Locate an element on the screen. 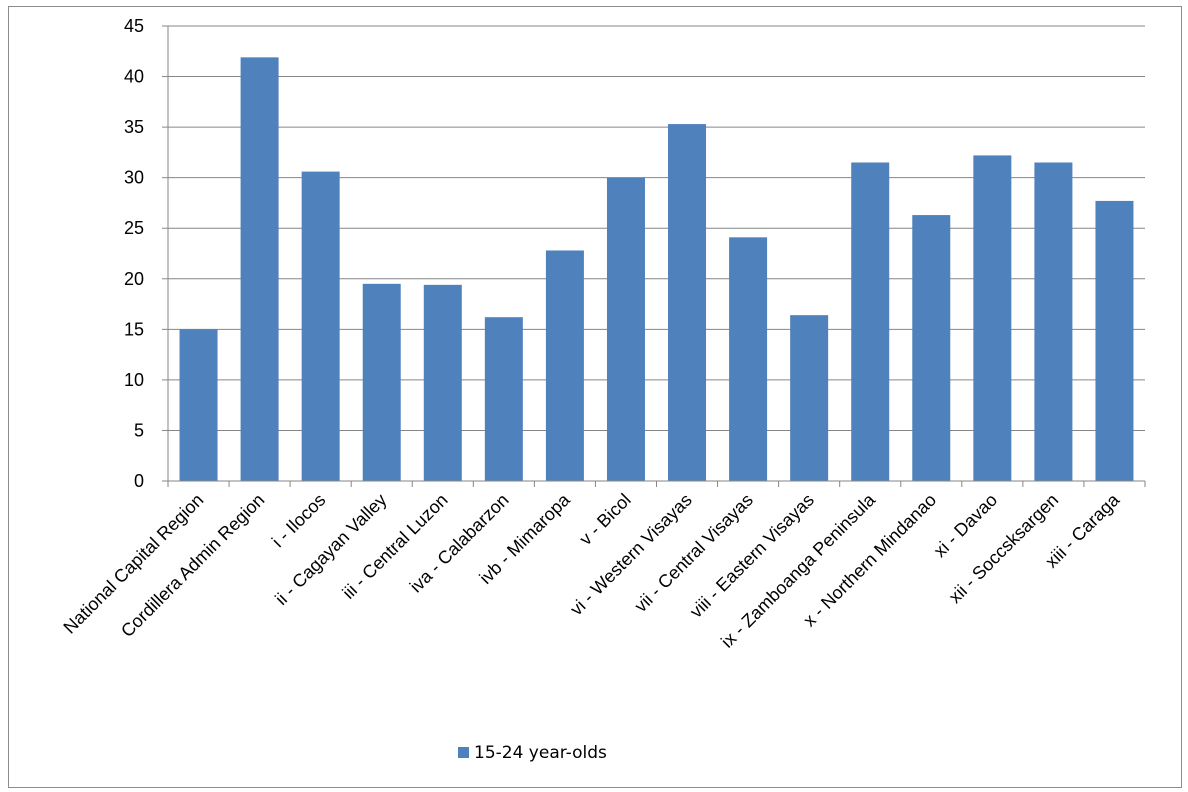  x-category-label: vi - Western Visayas is located at coordinates (631, 555).